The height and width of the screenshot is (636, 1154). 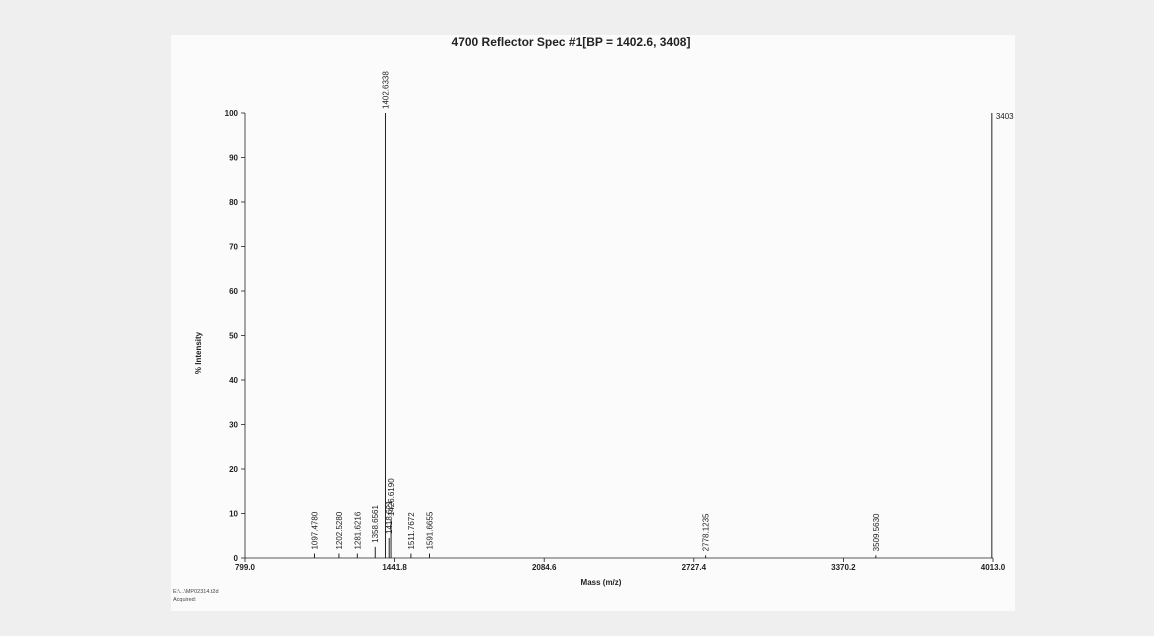 What do you see at coordinates (233, 202) in the screenshot?
I see `y-tick-label: 80` at bounding box center [233, 202].